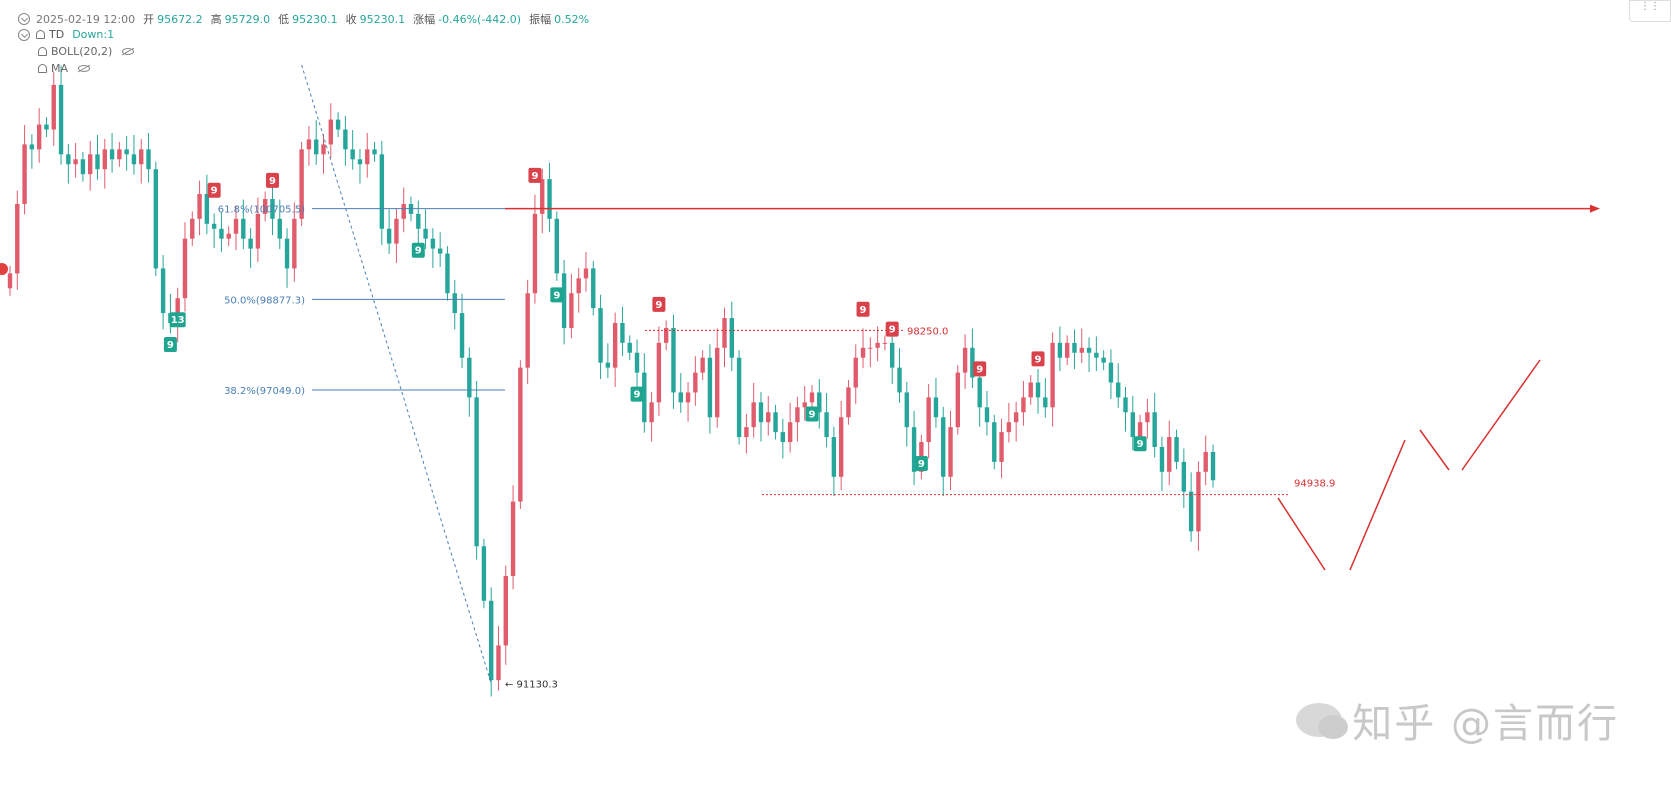 Image resolution: width=1671 pixels, height=793 pixels. What do you see at coordinates (264, 300) in the screenshot?
I see `fib-level-label: 50.0%(98877.3)` at bounding box center [264, 300].